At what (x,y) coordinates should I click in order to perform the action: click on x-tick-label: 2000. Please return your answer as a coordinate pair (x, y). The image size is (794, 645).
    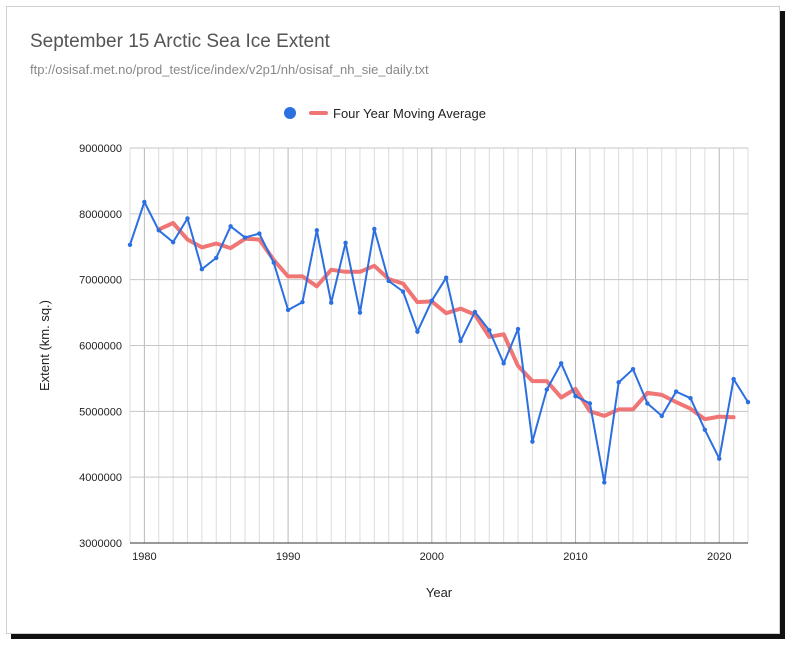
    Looking at the image, I should click on (432, 557).